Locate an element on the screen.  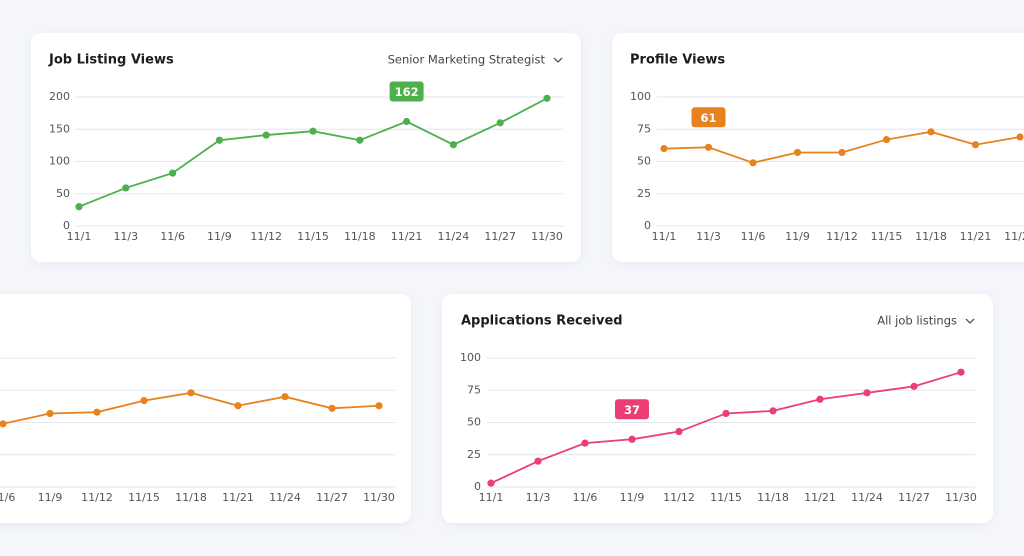
filter-dropdown: Senior Marketing Strategist is located at coordinates (475, 60).